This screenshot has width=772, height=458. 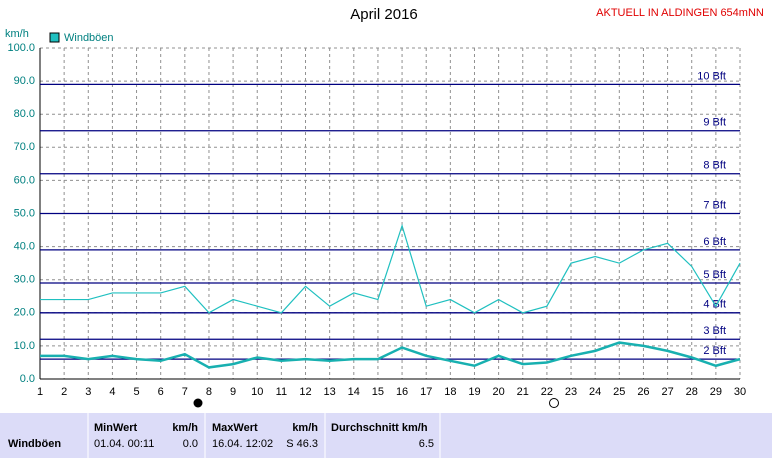 I want to click on beaufort-label: 6 Bft, so click(x=714, y=242).